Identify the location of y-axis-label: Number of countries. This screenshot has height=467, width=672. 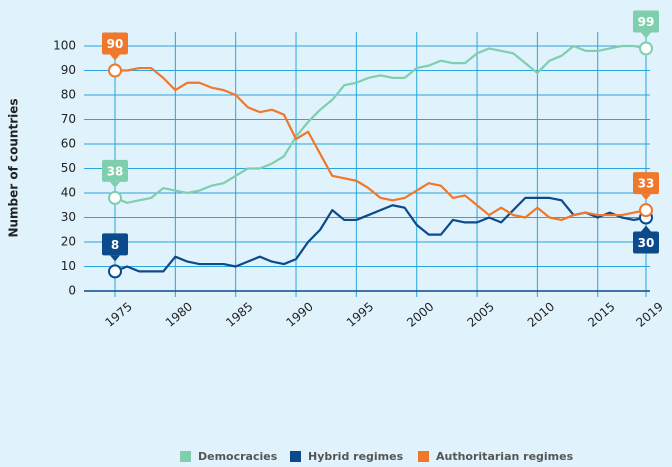
(14, 167).